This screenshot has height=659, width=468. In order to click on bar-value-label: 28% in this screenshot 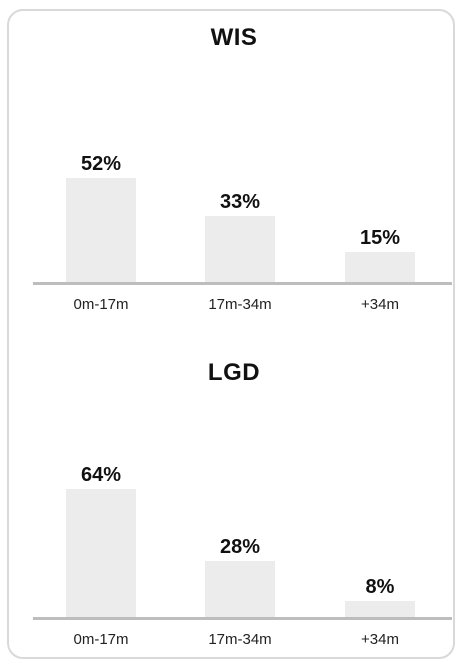, I will do `click(240, 547)`.